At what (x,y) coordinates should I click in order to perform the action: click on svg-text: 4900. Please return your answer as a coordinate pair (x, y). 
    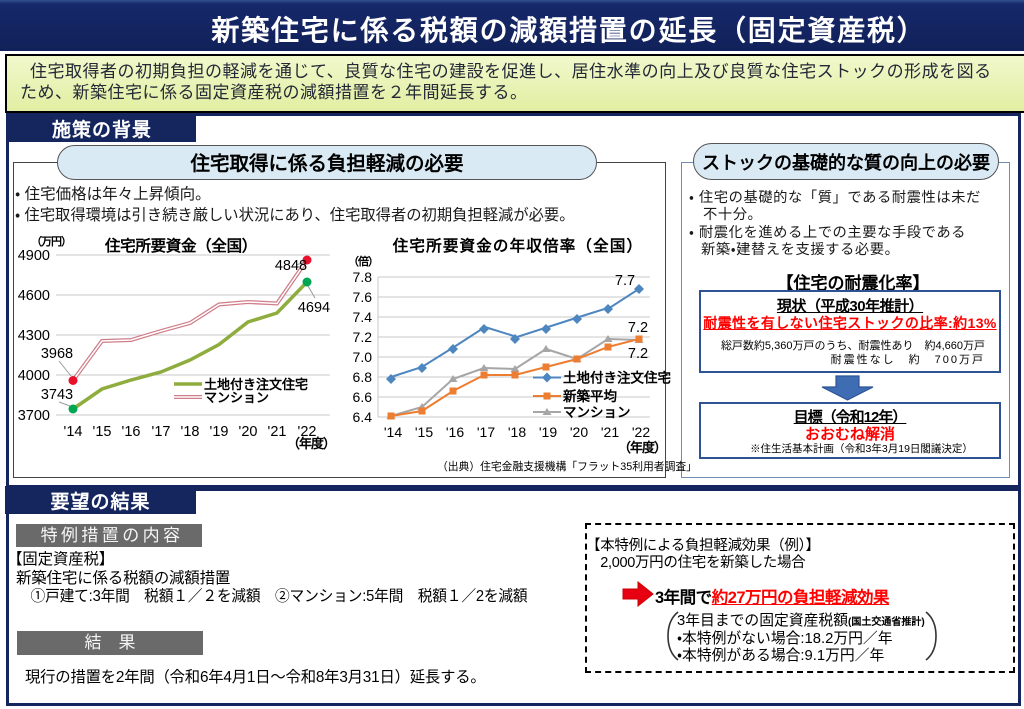
    Looking at the image, I should click on (34, 256).